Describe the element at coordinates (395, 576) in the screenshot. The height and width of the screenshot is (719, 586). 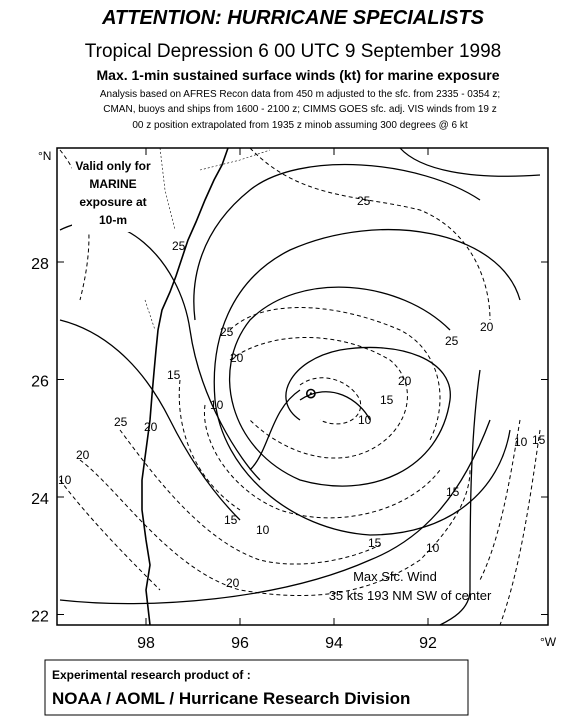
I see `max-wind: Max Sfc. Wind` at that location.